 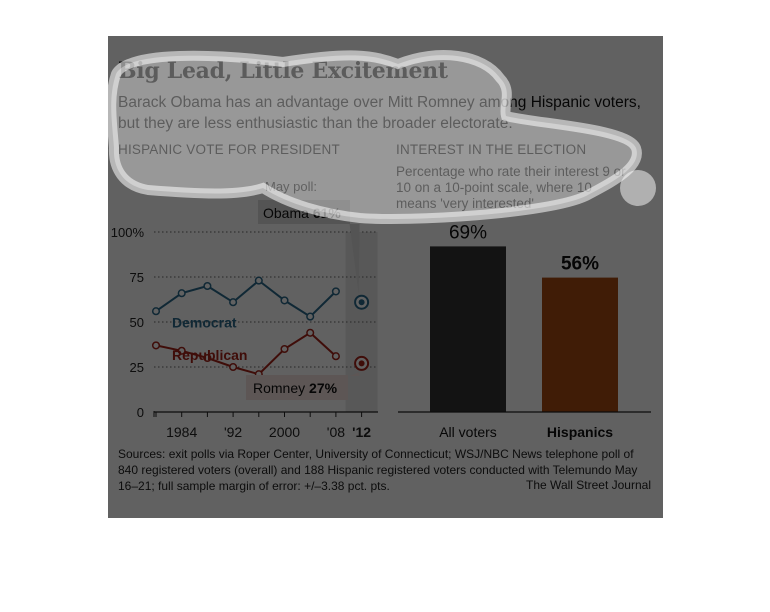 What do you see at coordinates (580, 344) in the screenshot?
I see `bar-hispanics` at bounding box center [580, 344].